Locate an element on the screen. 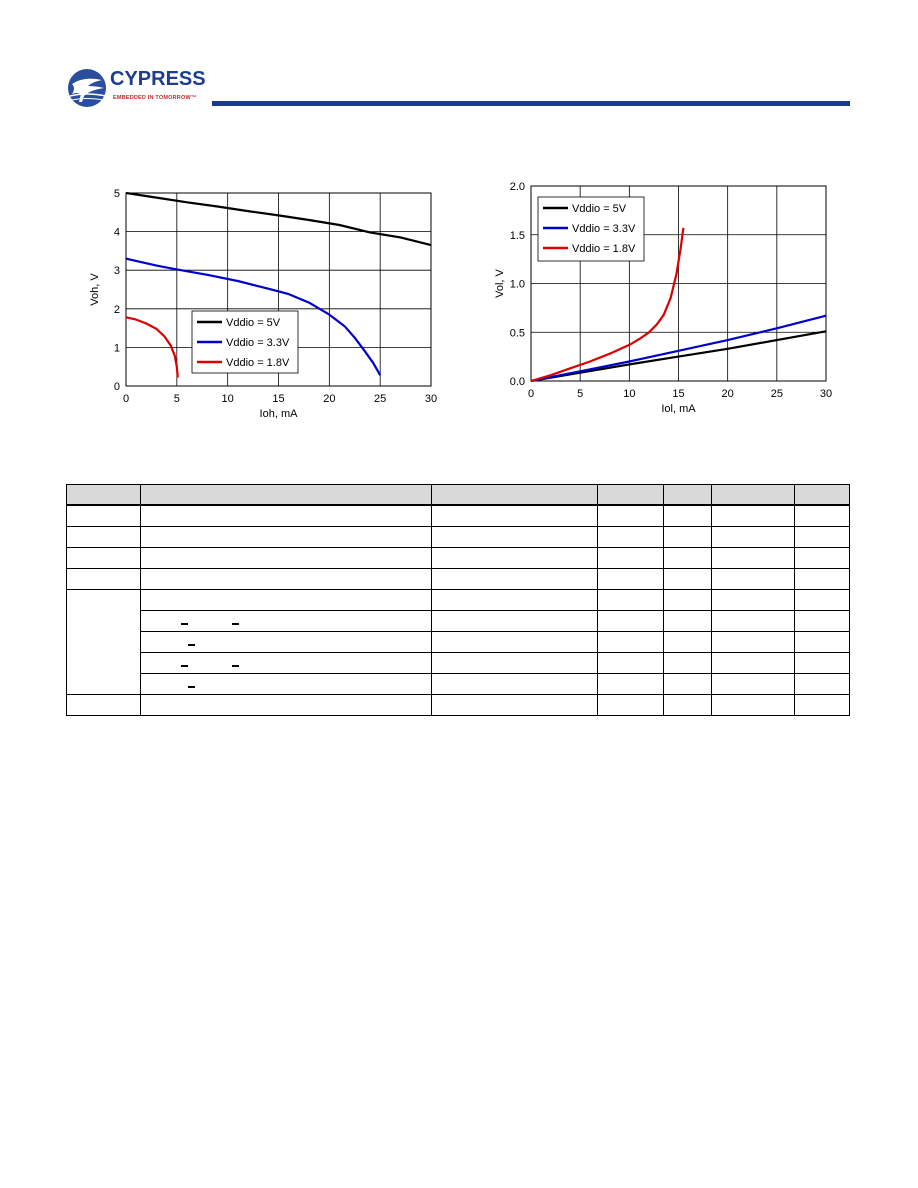 Image resolution: width=918 pixels, height=1188 pixels. voh-legend-label: Vddio = 1.8V is located at coordinates (258, 363).